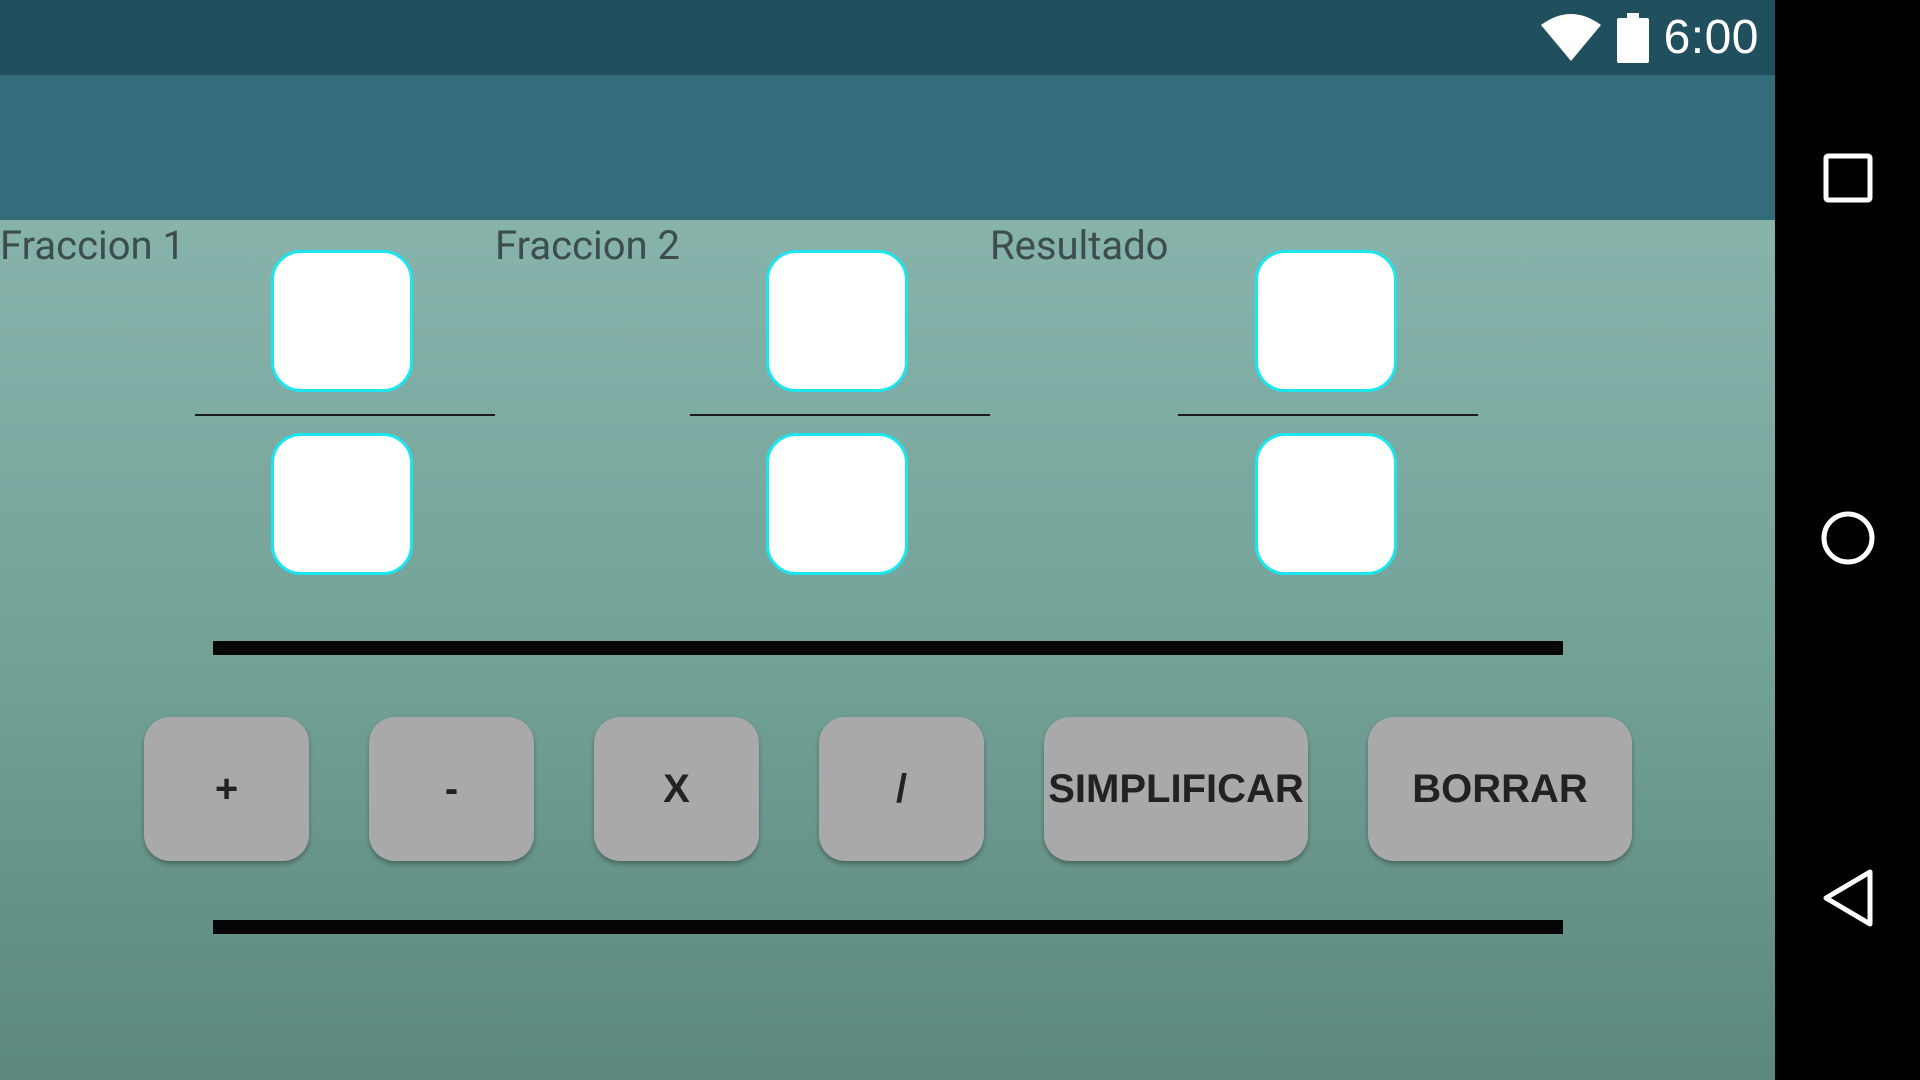 This screenshot has width=1920, height=1080. Describe the element at coordinates (93, 245) in the screenshot. I see `fraction-1-label: Fraccion 1` at that location.